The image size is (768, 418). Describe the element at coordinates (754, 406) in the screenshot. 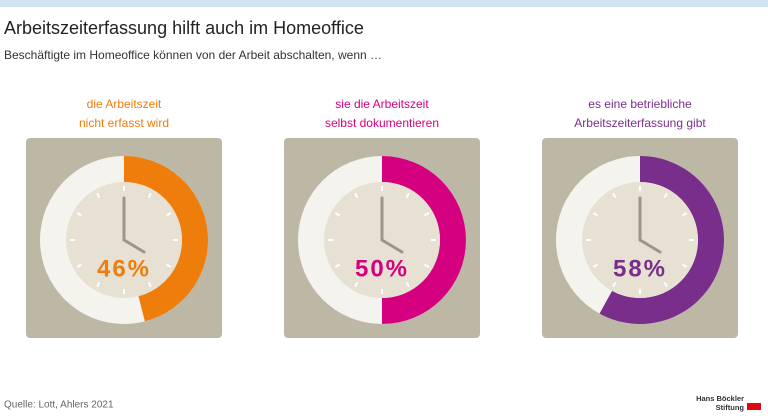

I see `logo-mark` at that location.